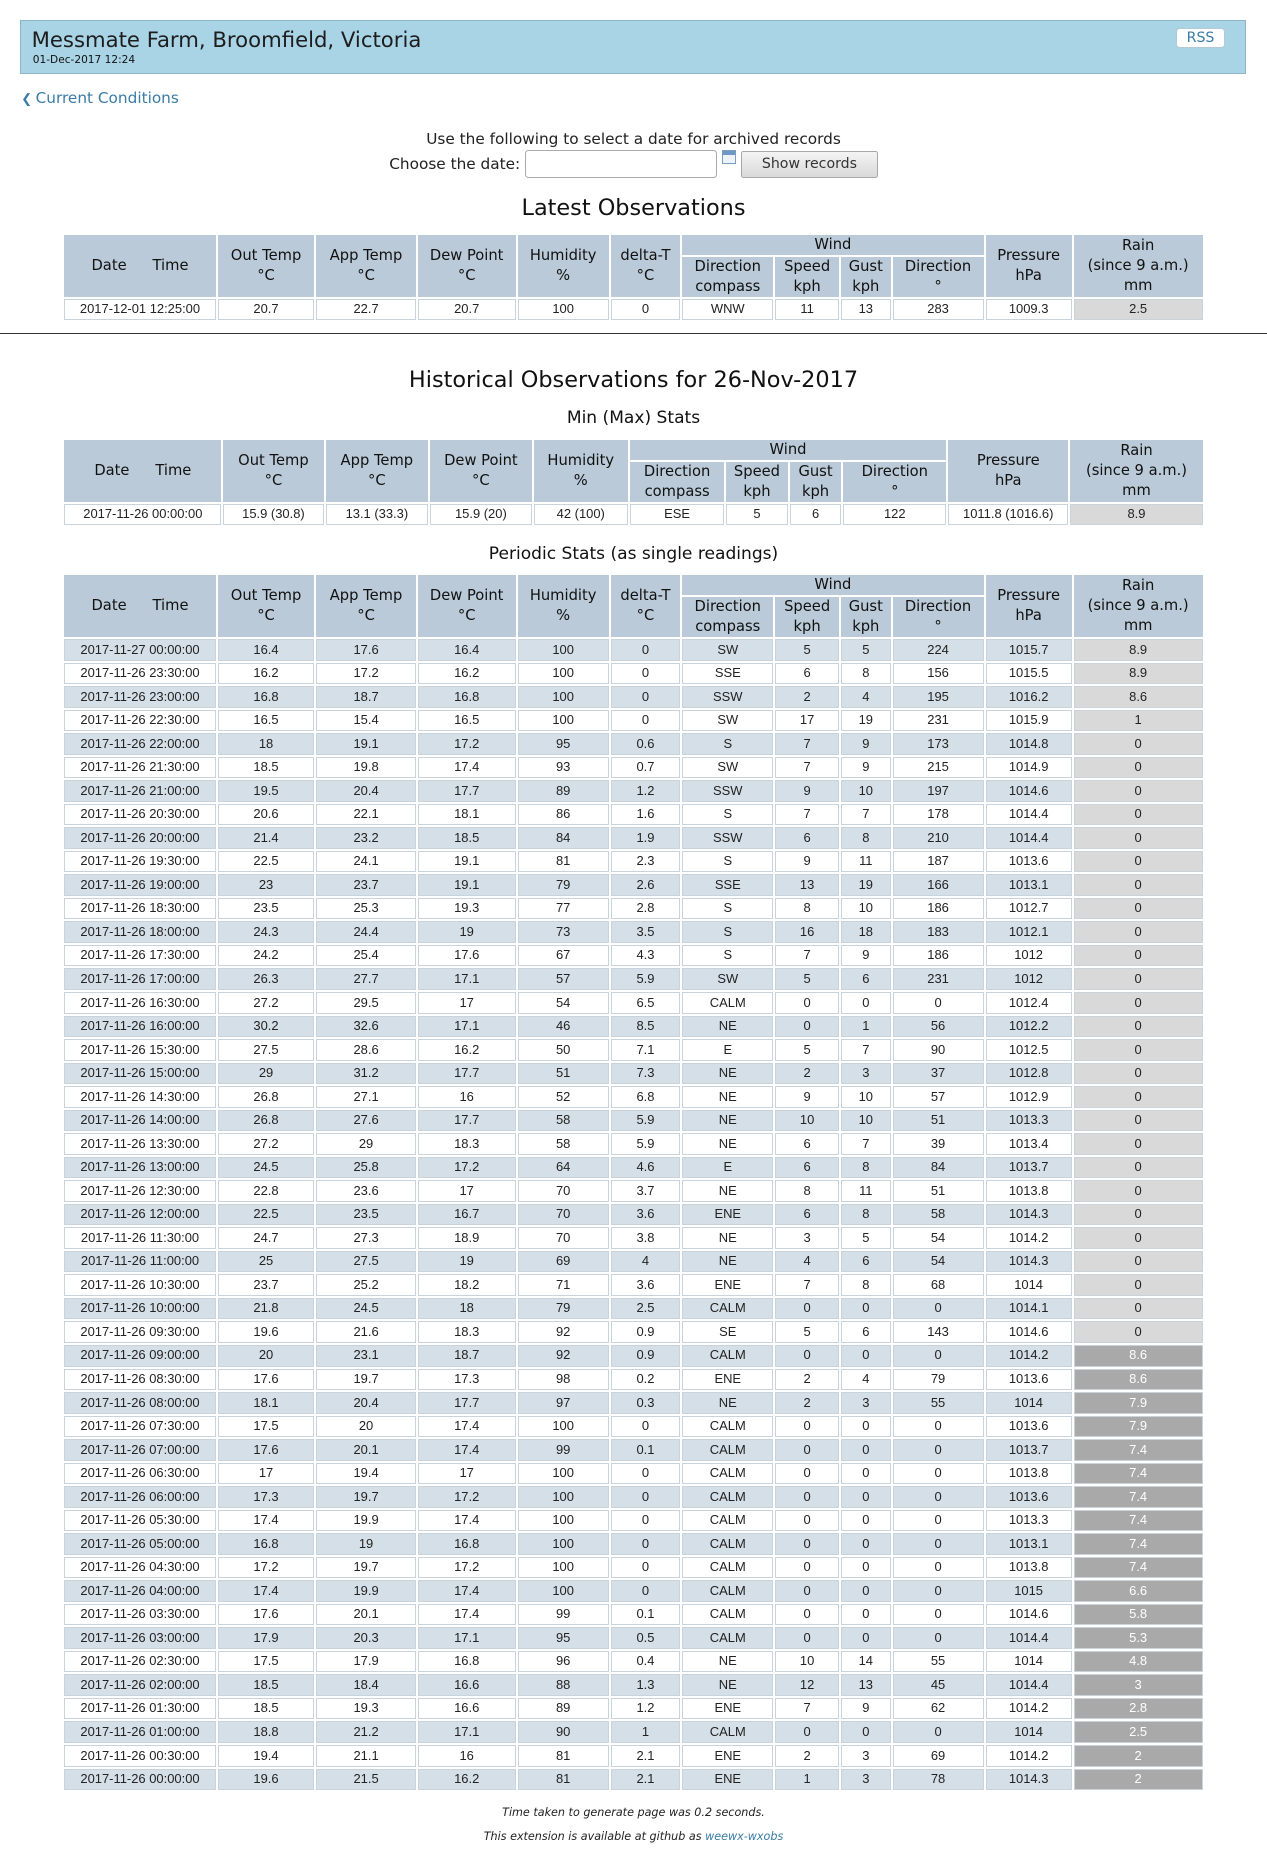 The width and height of the screenshot is (1267, 1866). I want to click on show-records-button: Show records, so click(809, 164).